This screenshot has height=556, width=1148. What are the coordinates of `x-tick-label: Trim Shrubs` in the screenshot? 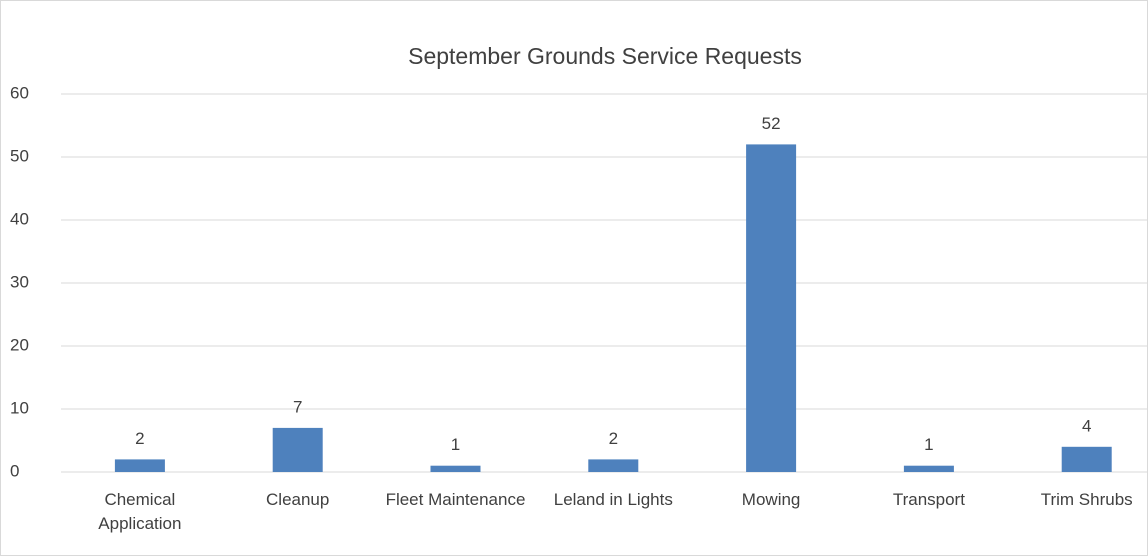 It's located at (1086, 499).